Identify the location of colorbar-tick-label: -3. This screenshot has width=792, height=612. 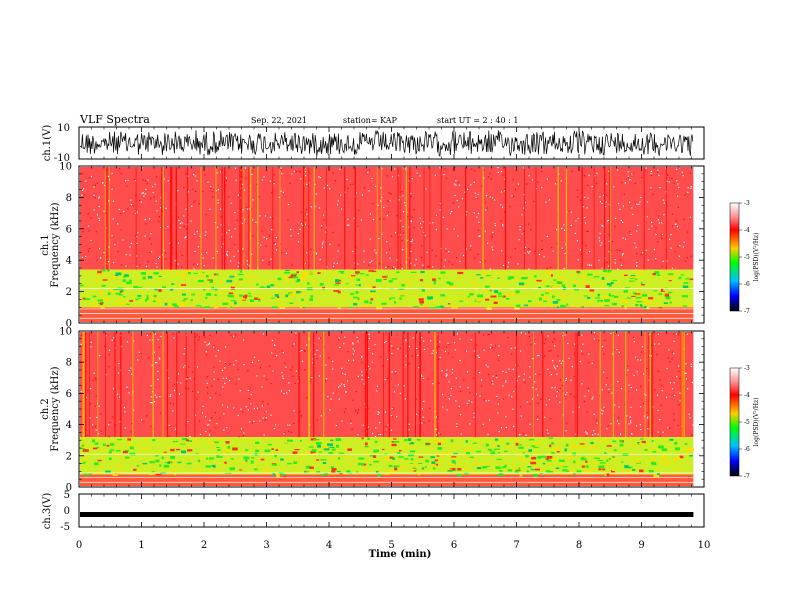
(747, 203).